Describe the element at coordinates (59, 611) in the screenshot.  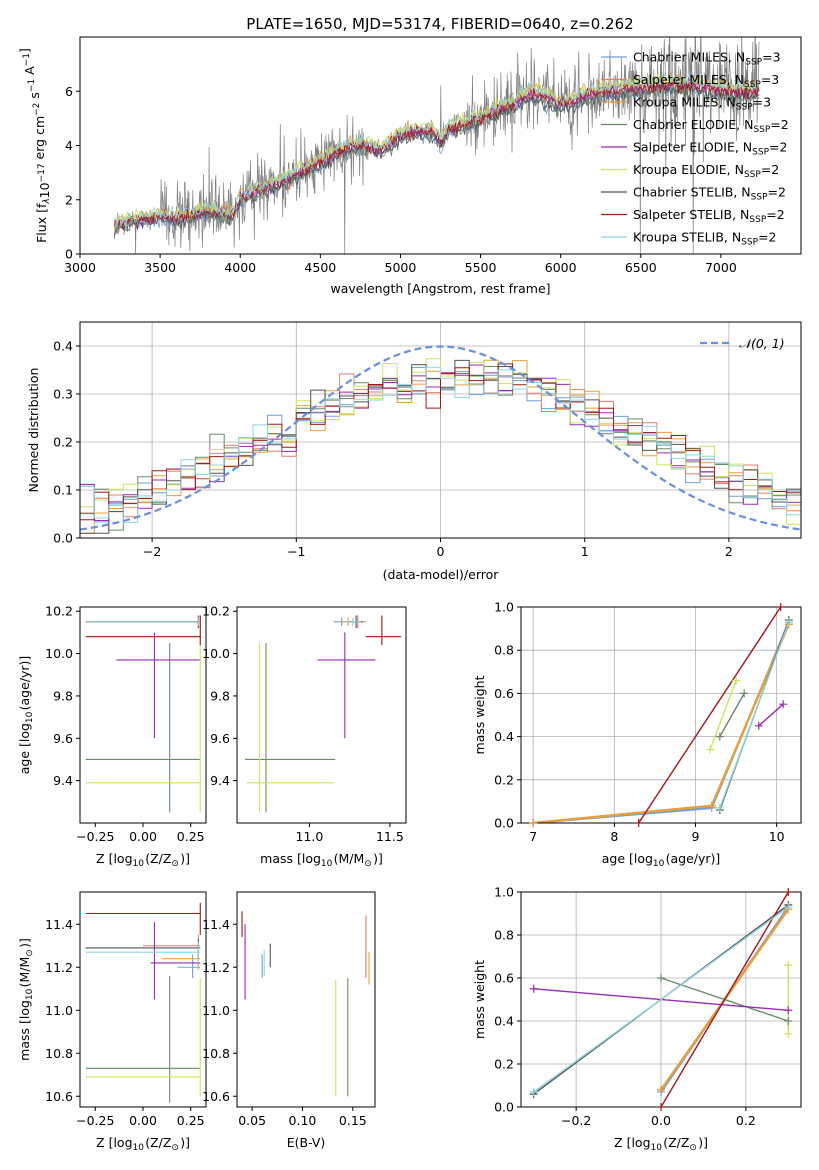
I see `y-tick-label: 10.2` at that location.